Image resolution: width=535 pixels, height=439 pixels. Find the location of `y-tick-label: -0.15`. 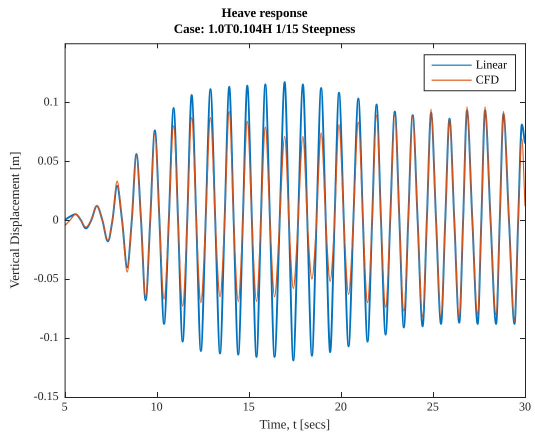

y-tick-label: -0.15 is located at coordinates (46, 396).